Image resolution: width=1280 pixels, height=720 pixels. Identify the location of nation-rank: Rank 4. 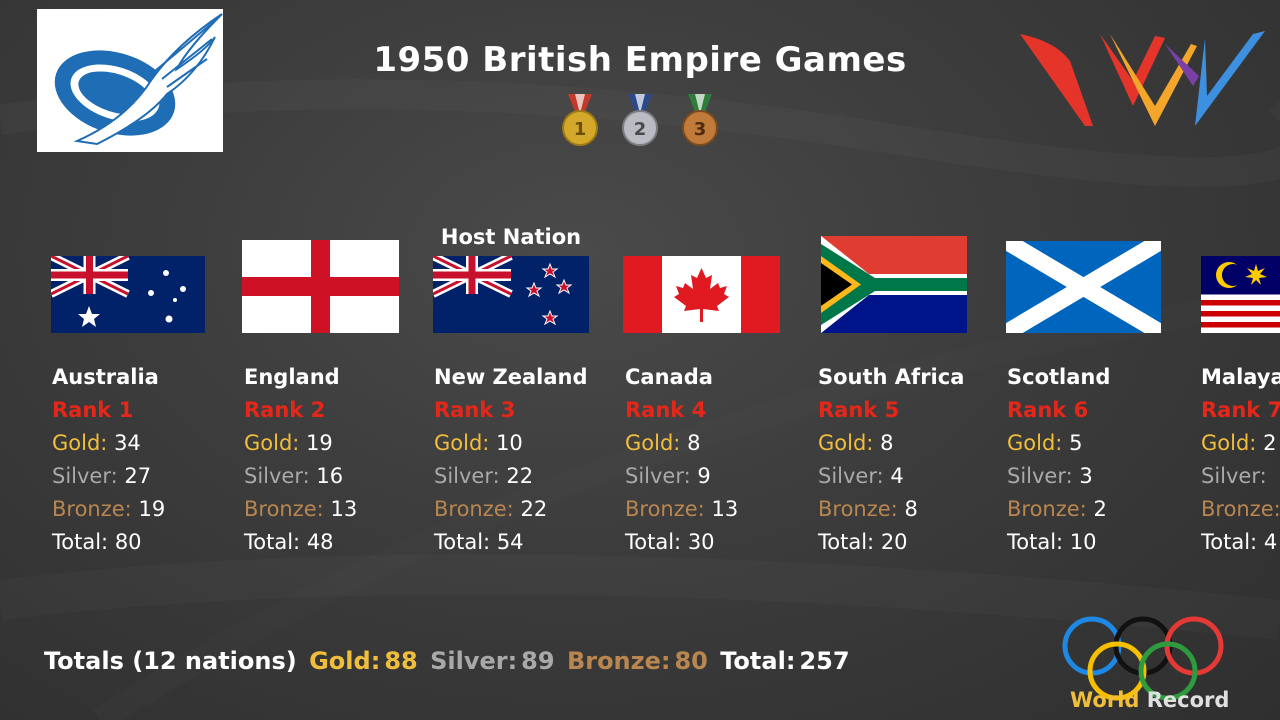
(666, 410).